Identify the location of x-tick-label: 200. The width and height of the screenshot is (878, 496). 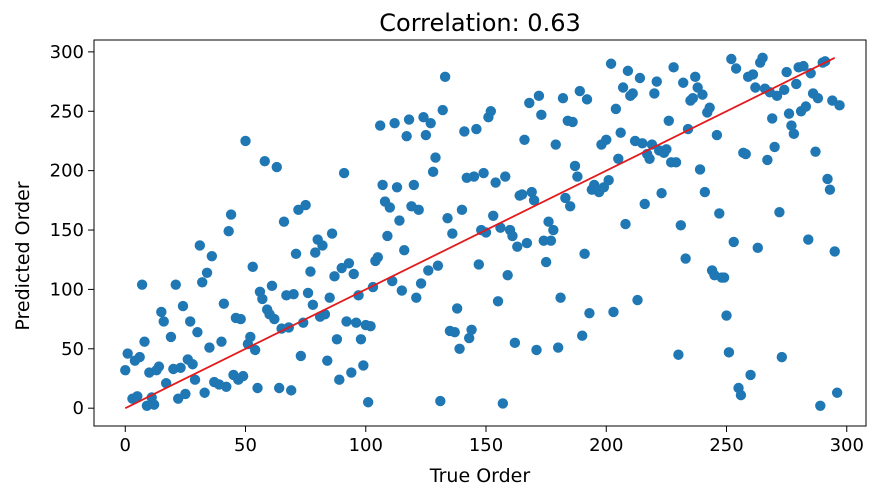
(606, 445).